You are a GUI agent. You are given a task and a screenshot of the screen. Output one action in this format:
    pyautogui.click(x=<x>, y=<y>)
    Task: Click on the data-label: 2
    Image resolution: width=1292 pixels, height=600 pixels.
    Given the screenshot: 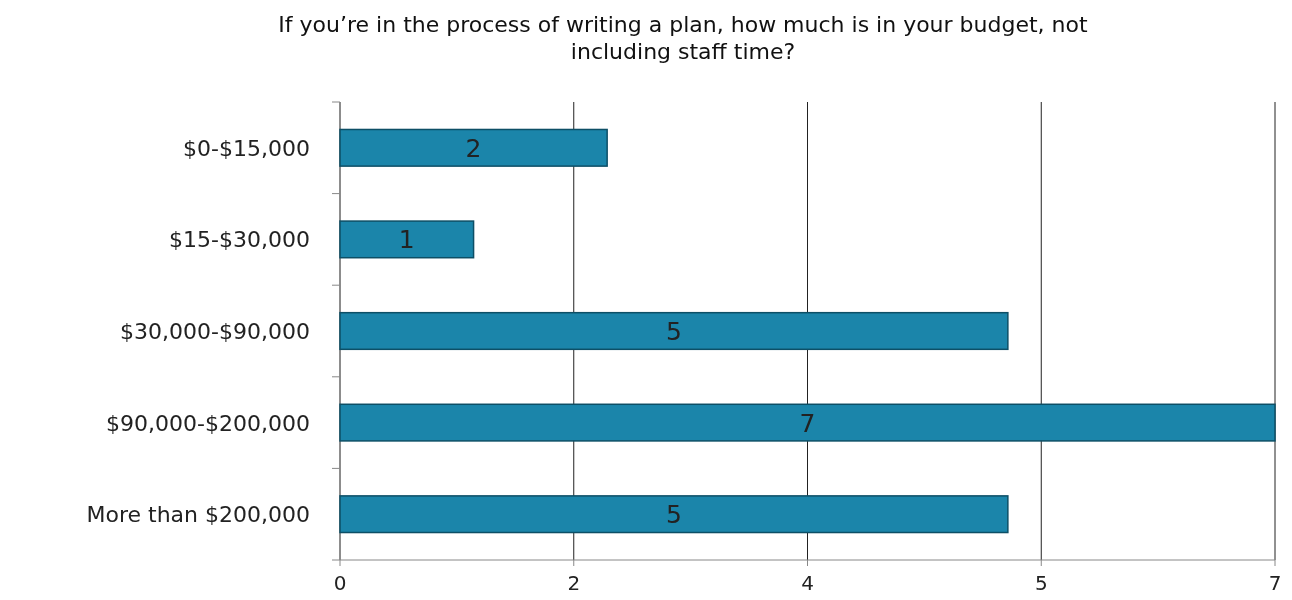 What is the action you would take?
    pyautogui.click(x=473, y=148)
    